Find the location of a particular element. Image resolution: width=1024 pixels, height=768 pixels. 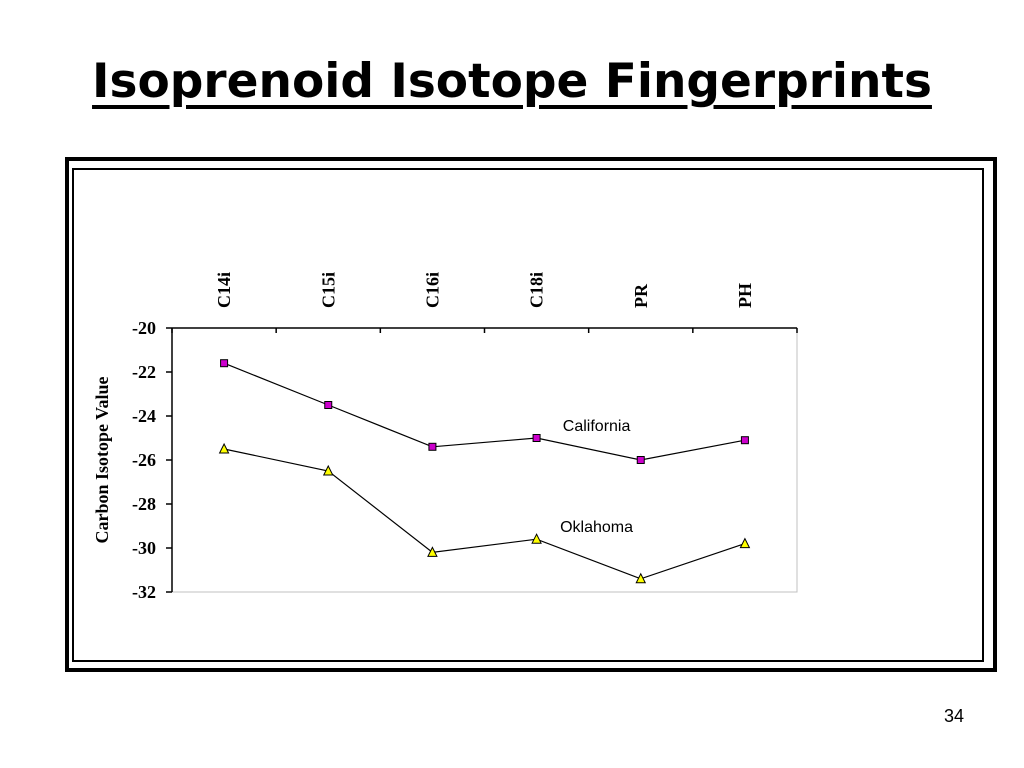

x-category-label: PR is located at coordinates (641, 295).